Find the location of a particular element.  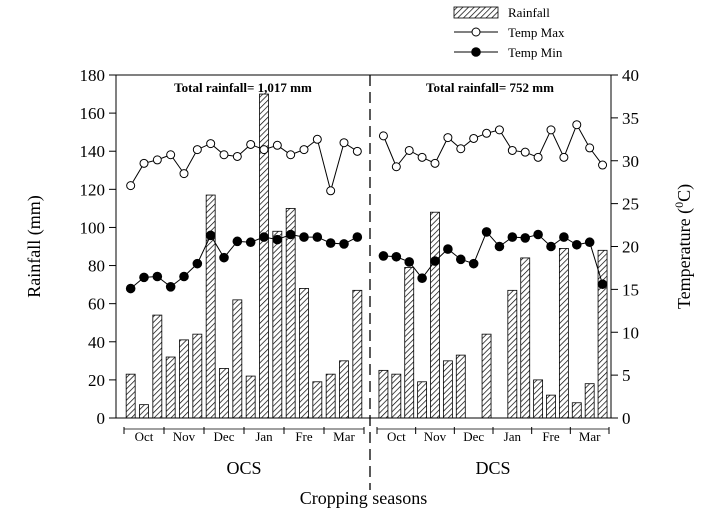

x-axis-title: Cropping seasons is located at coordinates (364, 498).